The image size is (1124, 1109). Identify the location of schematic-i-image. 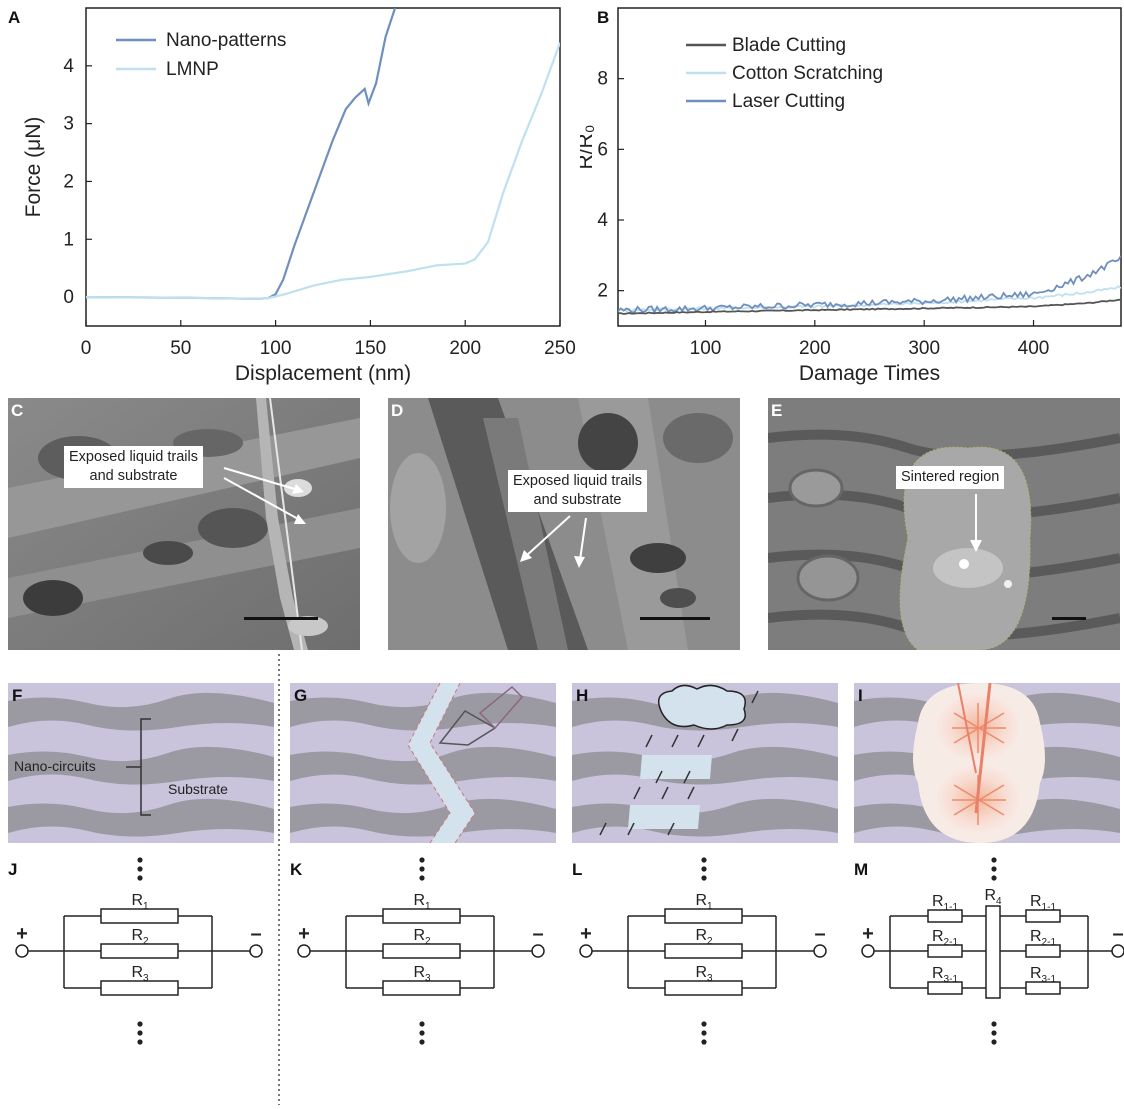
(987, 763).